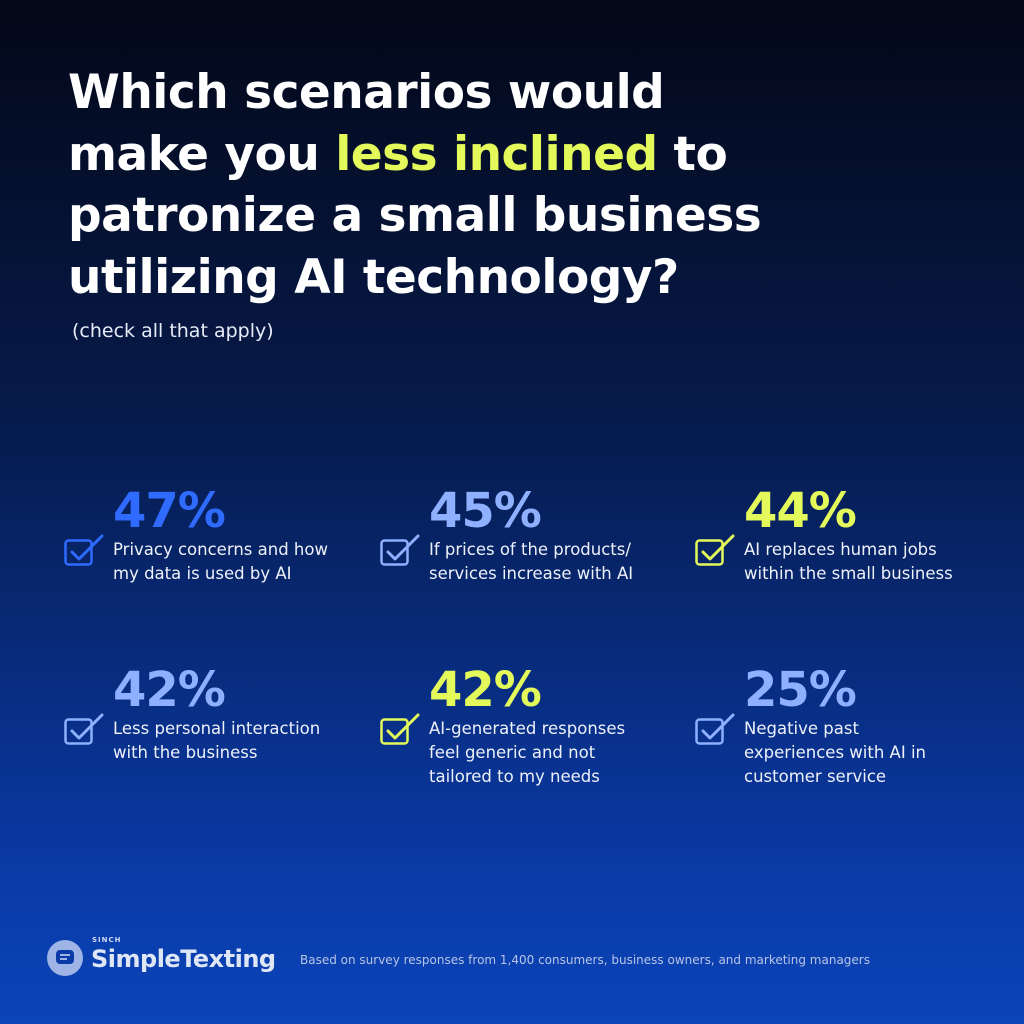 Image resolution: width=1024 pixels, height=1024 pixels. I want to click on description-line: Less personal interaction, so click(217, 728).